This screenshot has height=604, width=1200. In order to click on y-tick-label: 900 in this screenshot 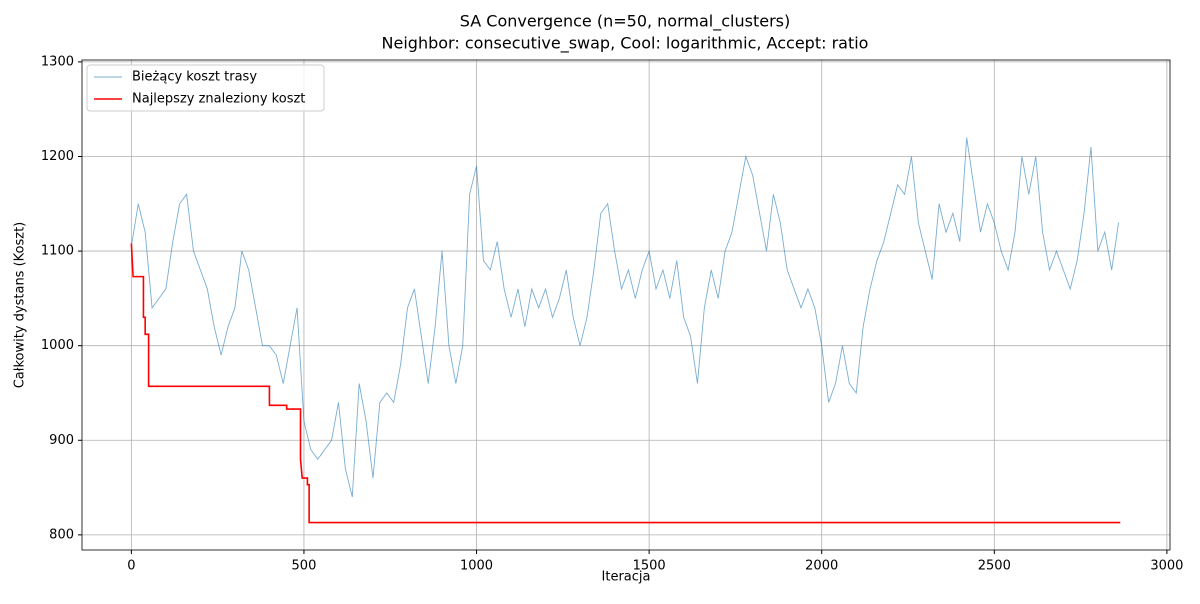, I will do `click(61, 440)`.